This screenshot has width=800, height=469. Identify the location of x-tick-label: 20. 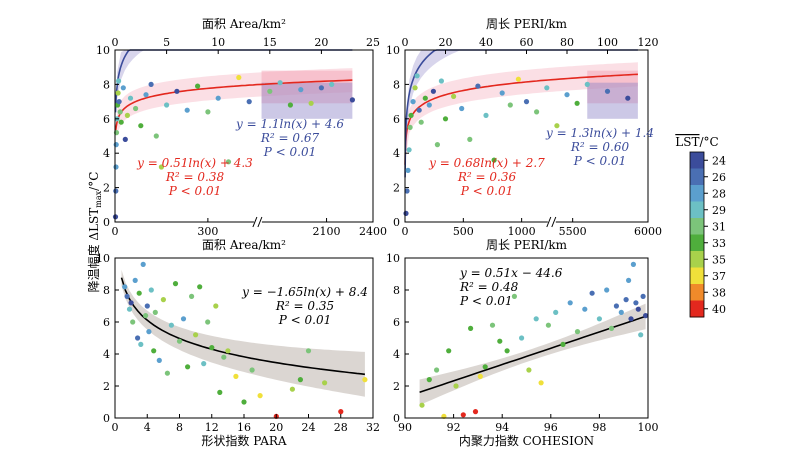
(276, 427).